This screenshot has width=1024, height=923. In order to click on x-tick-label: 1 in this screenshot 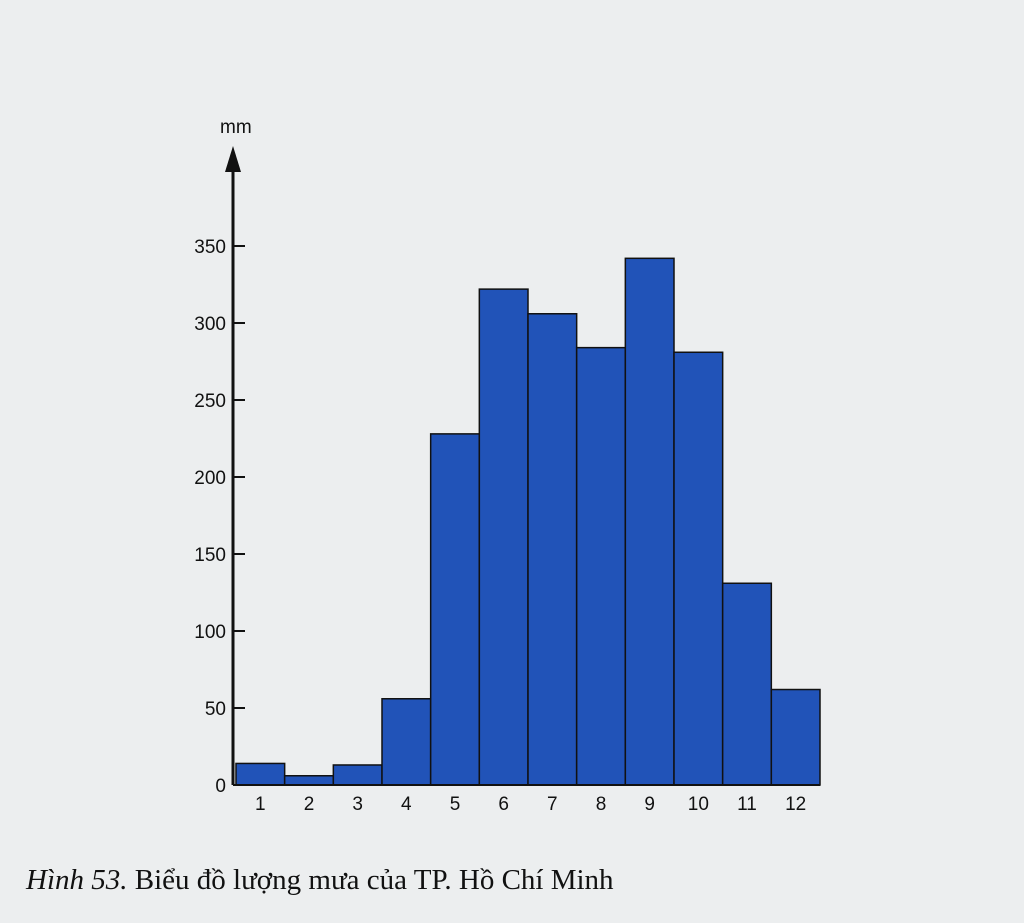, I will do `click(260, 804)`.